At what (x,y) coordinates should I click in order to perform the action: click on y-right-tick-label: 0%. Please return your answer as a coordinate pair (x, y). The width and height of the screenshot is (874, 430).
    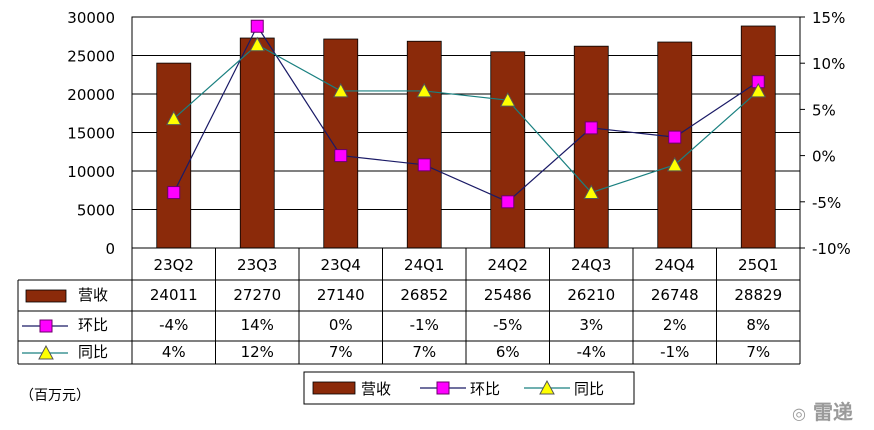
    Looking at the image, I should click on (824, 157).